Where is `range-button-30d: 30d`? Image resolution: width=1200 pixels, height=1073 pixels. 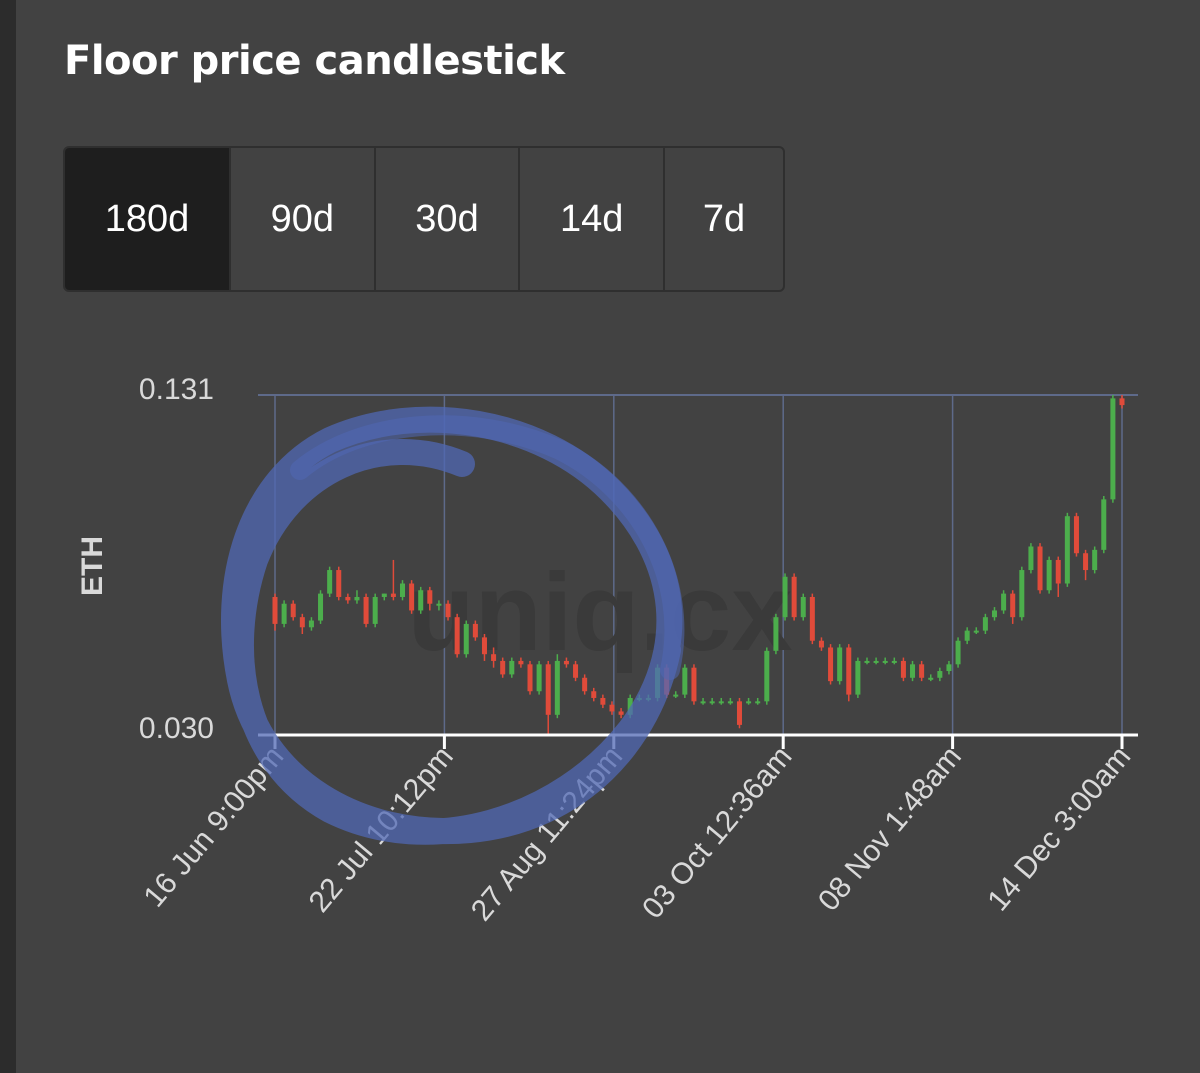 range-button-30d: 30d is located at coordinates (448, 219).